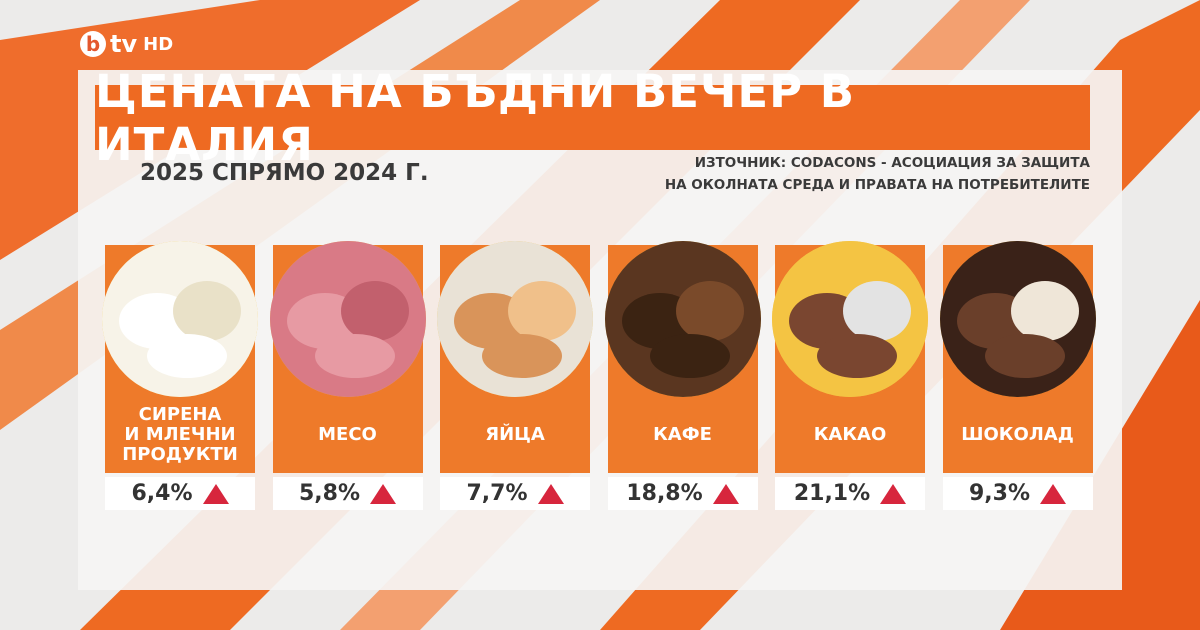  I want to click on item-label-line: ПРОДУКТИ, so click(180, 454).